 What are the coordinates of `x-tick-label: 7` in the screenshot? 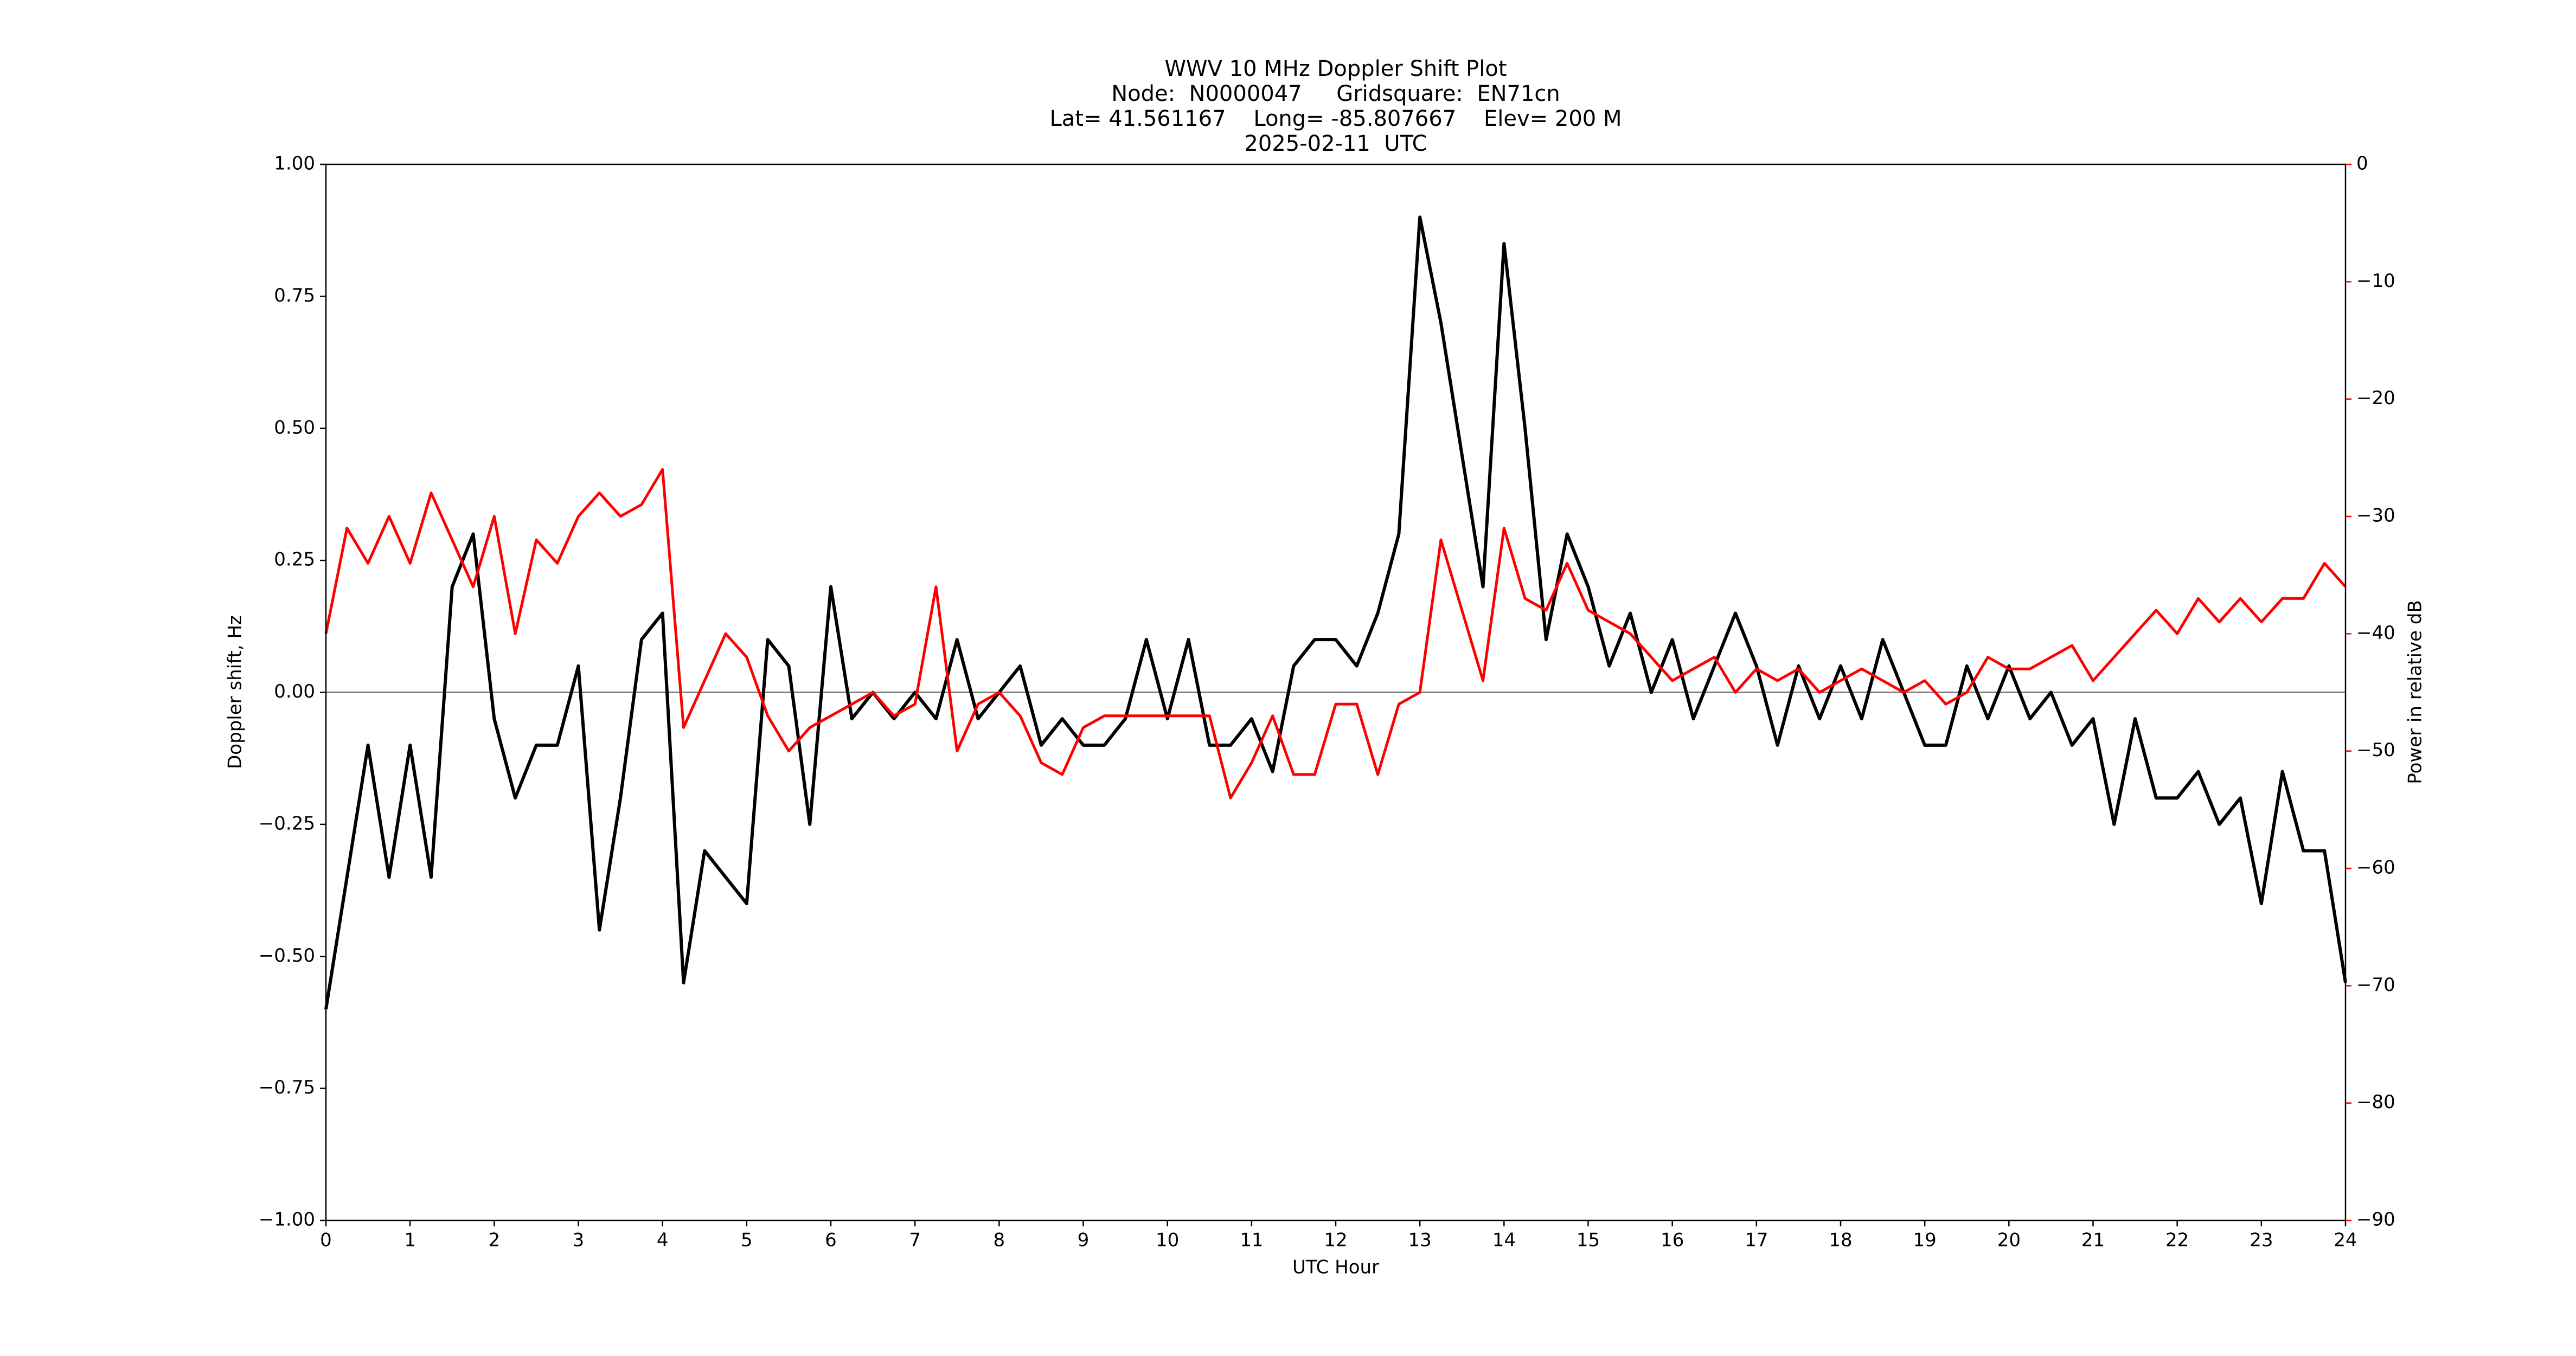 It's located at (915, 1240).